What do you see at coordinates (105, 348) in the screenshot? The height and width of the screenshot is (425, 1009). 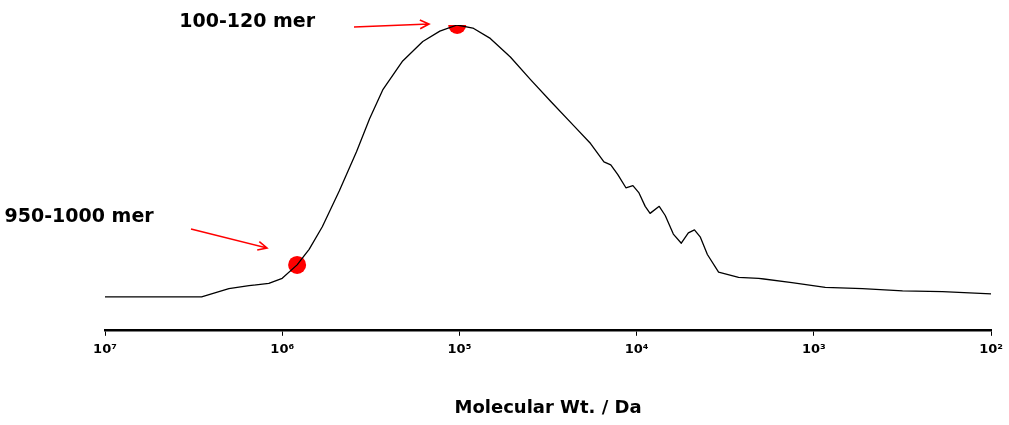 I see `x-tick-label: 10⁷` at bounding box center [105, 348].